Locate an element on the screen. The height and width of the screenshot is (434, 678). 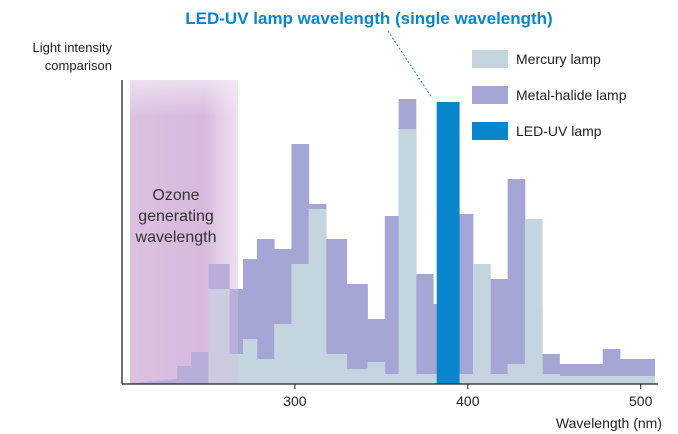
ozone-label-line1: Ozone is located at coordinates (175, 195).